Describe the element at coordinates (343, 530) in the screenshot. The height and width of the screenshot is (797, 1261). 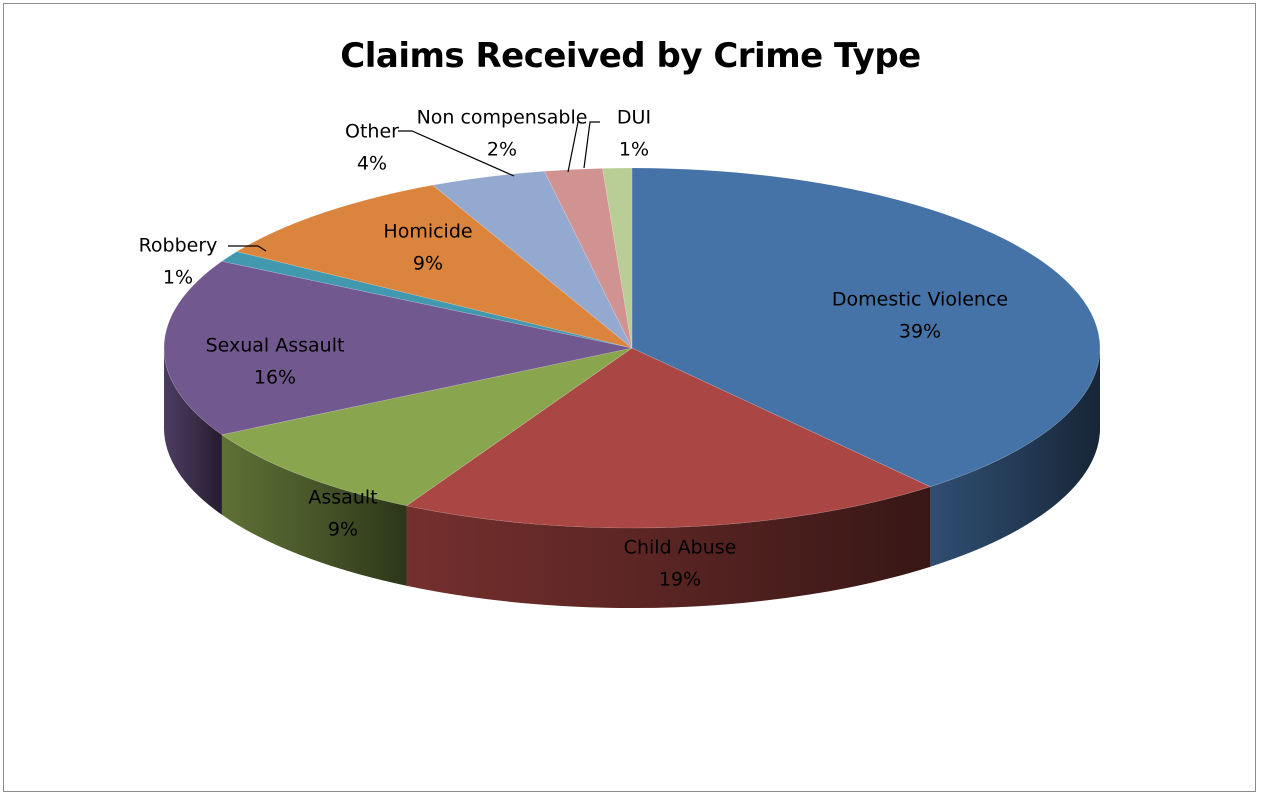
I see `slice-value-assault: 9%` at that location.